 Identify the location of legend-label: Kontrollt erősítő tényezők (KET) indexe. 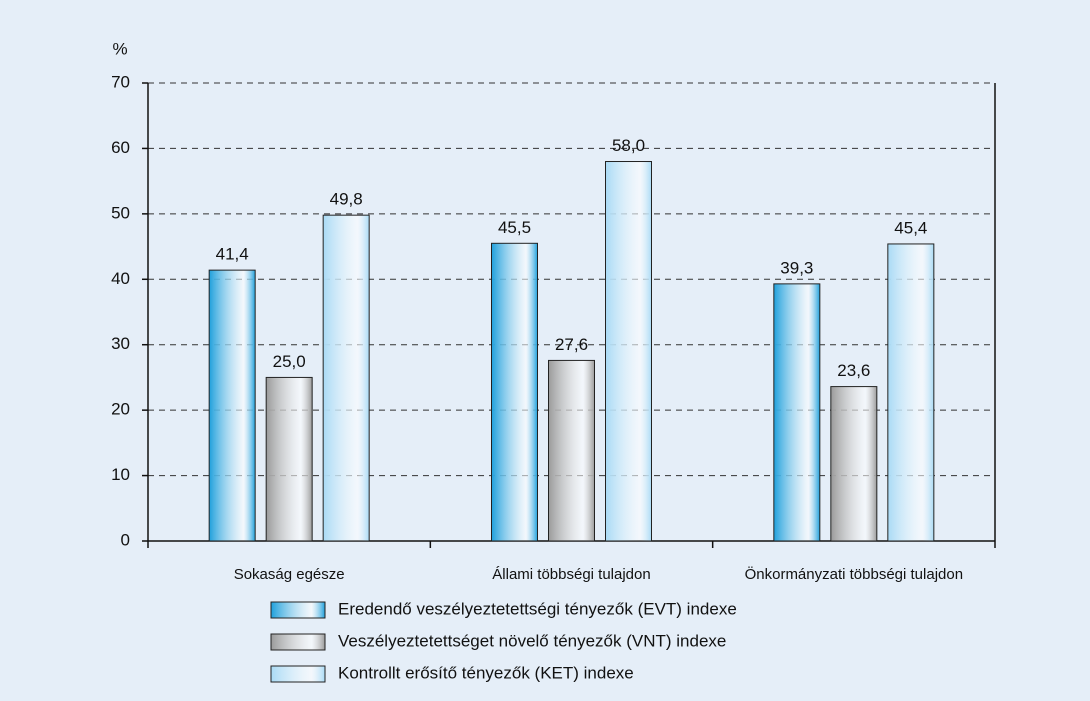
(486, 672).